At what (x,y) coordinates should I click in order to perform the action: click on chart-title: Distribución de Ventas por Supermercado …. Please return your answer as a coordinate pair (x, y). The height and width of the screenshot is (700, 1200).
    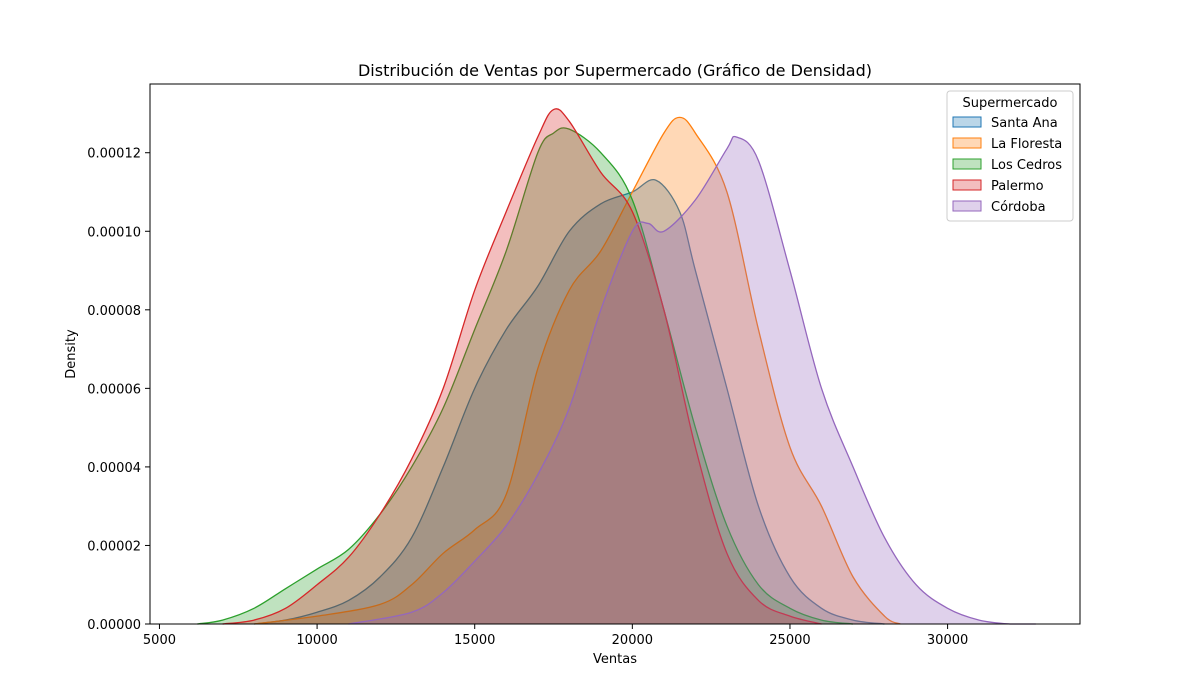
    Looking at the image, I should click on (615, 70).